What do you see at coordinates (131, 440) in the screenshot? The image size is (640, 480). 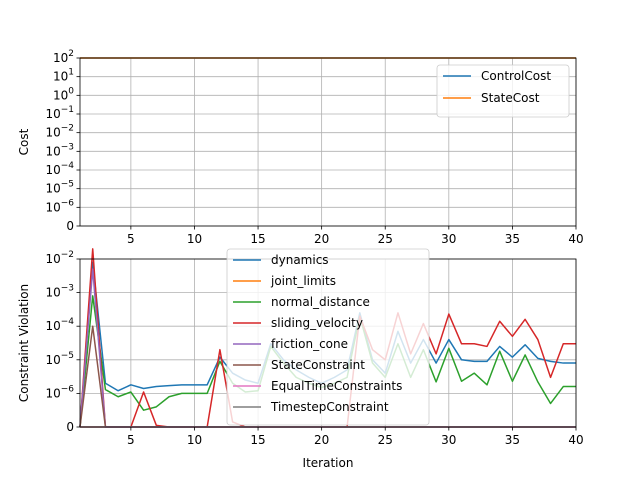 I see `bot-xtick-label: 5` at bounding box center [131, 440].